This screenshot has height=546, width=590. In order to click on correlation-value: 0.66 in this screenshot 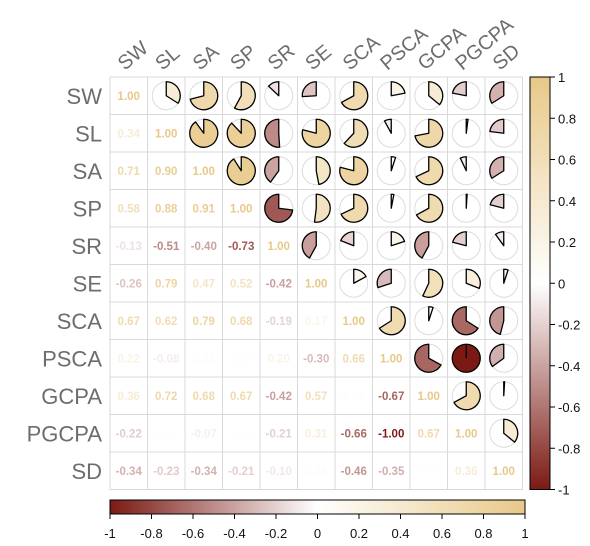, I will do `click(354, 359)`.